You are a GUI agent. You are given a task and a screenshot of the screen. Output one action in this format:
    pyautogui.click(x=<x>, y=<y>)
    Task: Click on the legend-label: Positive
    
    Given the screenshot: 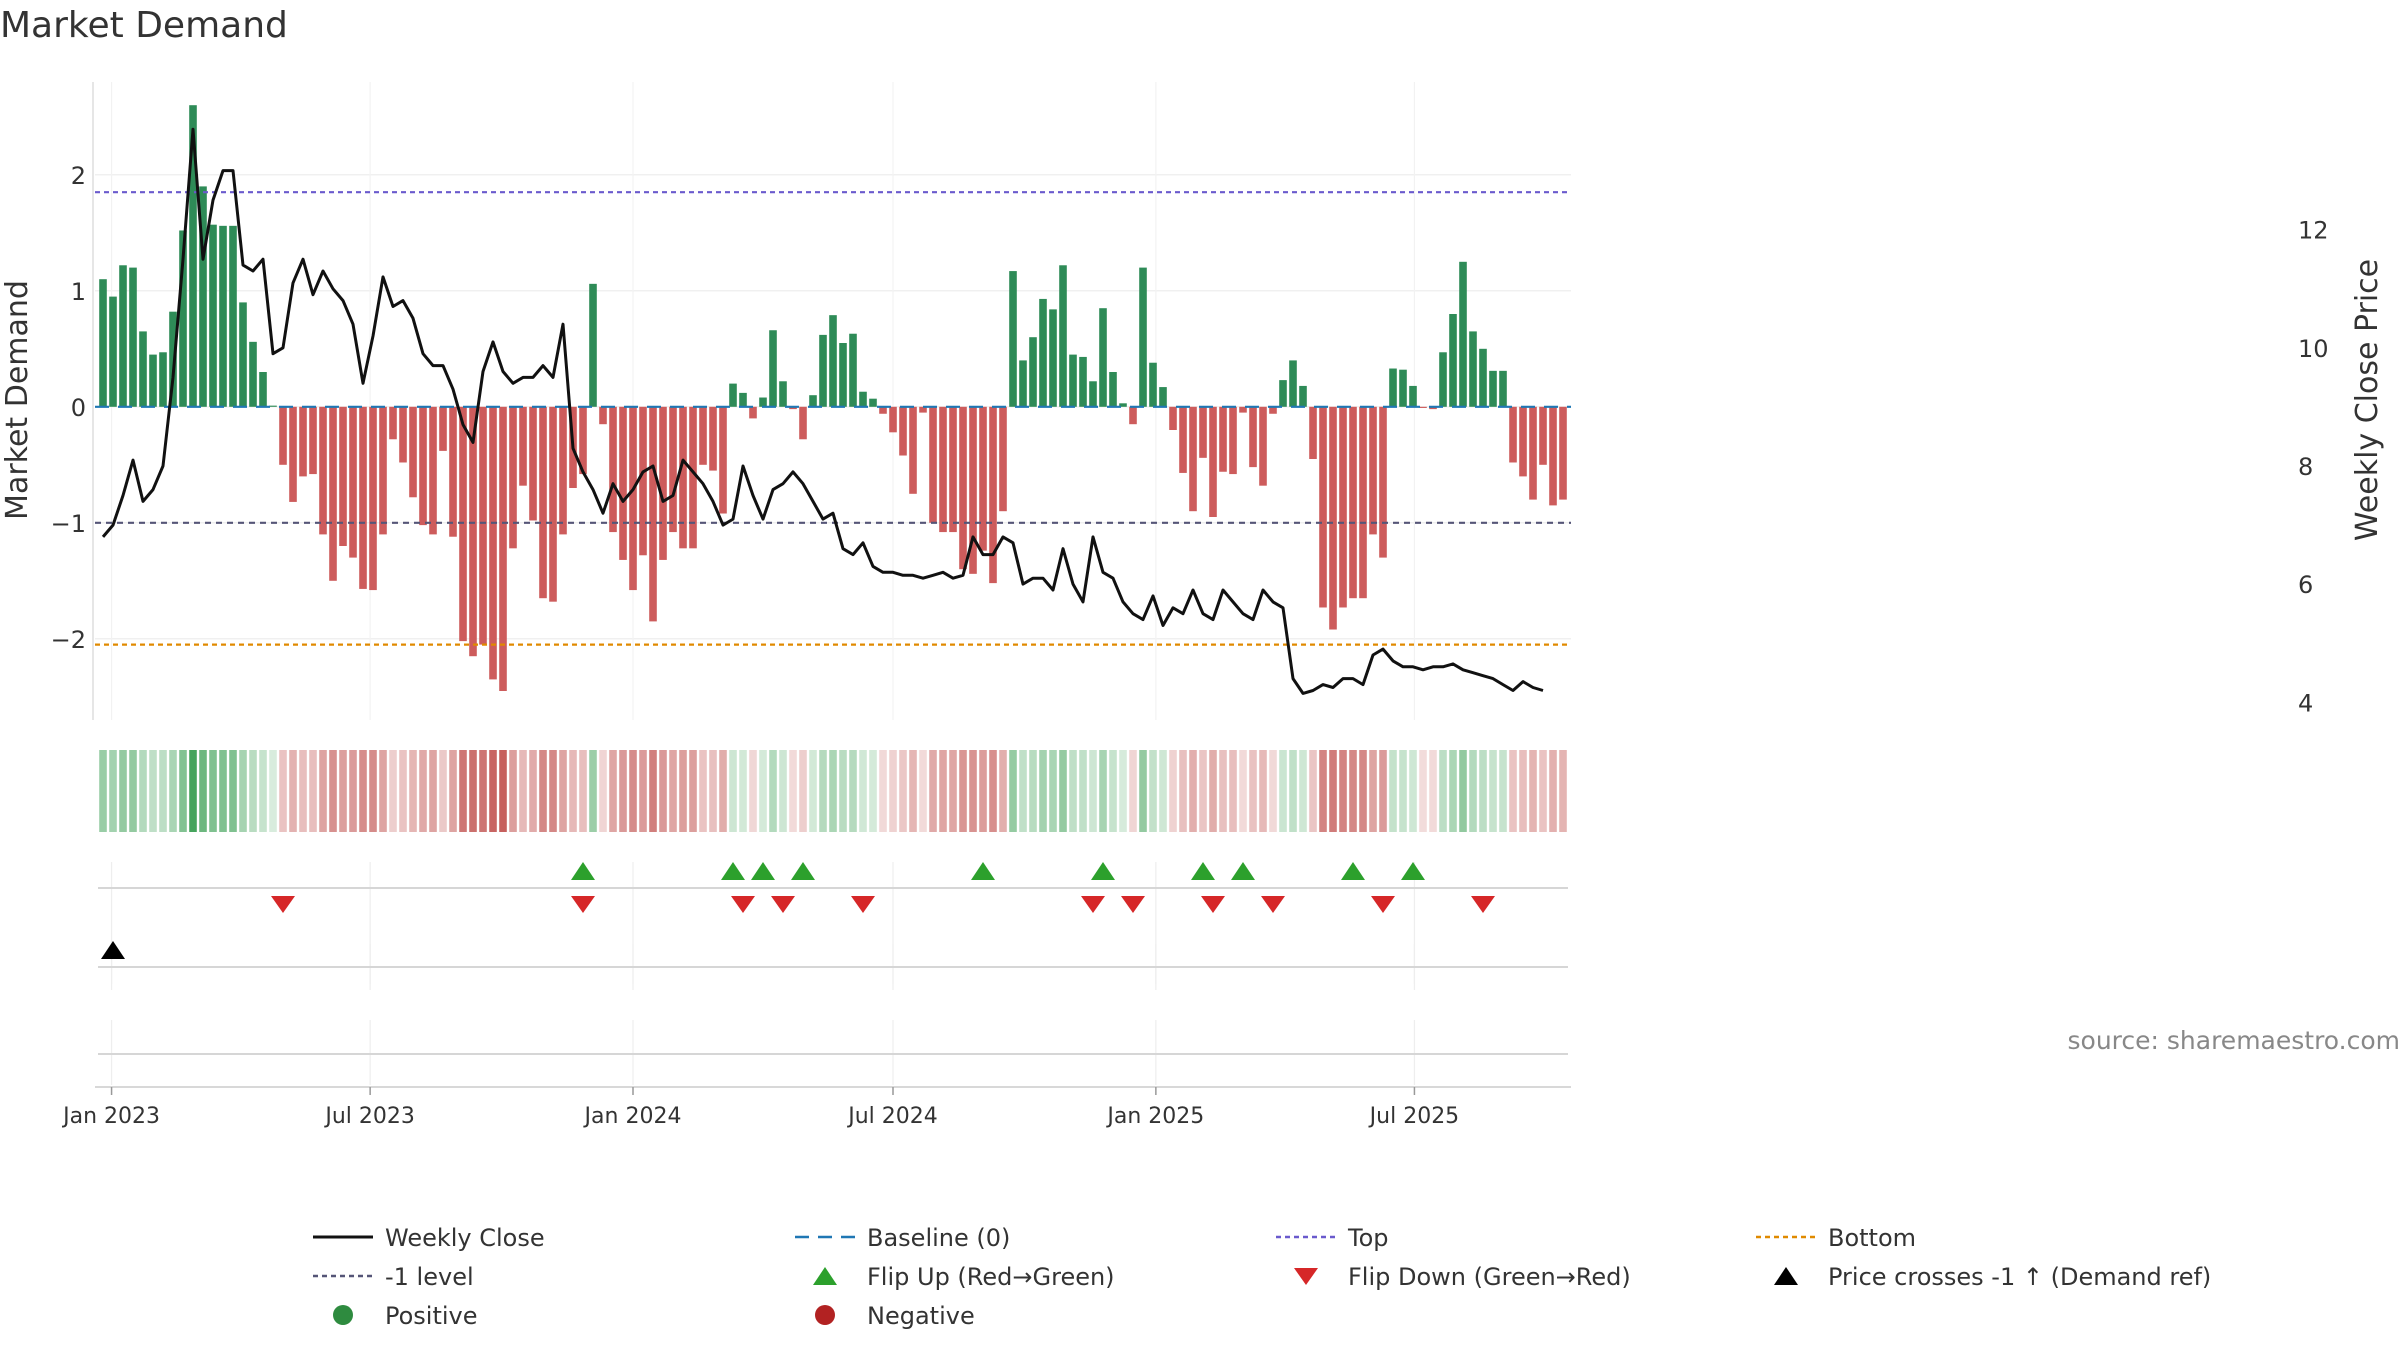 What is the action you would take?
    pyautogui.click(x=431, y=1316)
    